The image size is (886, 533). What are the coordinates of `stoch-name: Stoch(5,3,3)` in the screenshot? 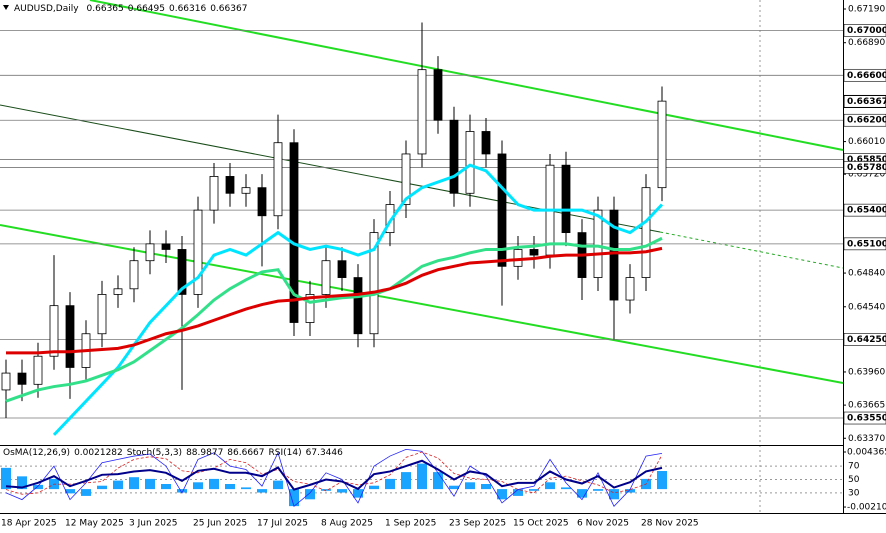 It's located at (154, 453).